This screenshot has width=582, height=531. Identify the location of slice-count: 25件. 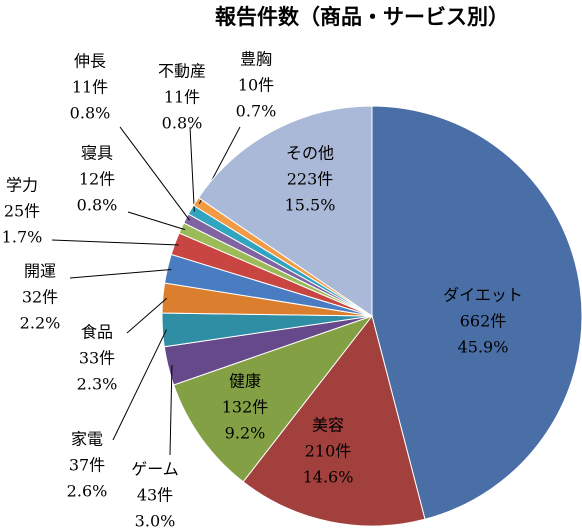
(22, 211).